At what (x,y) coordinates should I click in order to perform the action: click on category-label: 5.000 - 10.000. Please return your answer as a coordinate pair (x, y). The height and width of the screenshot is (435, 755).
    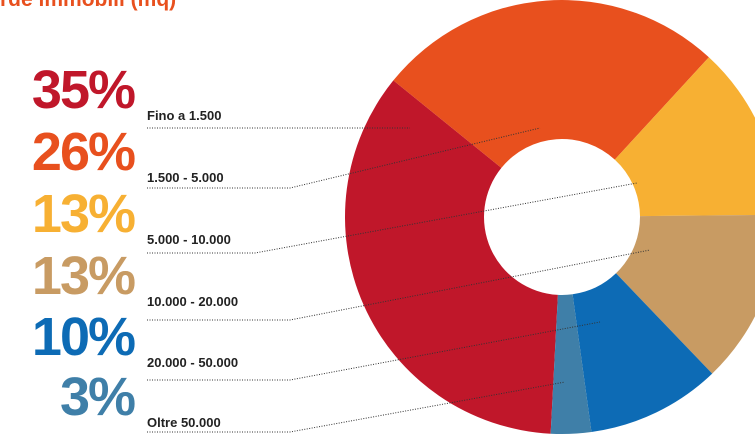
    Looking at the image, I should click on (189, 239).